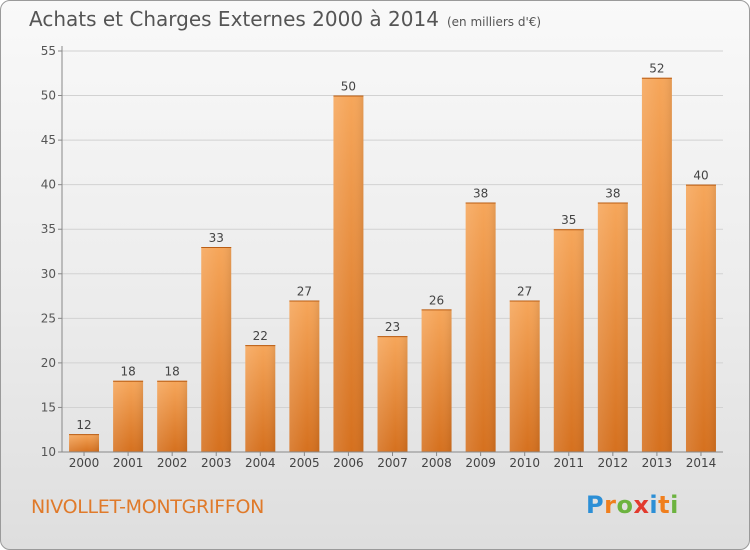  I want to click on chart-title-text: Achats et Charges Externes 2000 à 2014, so click(234, 19).